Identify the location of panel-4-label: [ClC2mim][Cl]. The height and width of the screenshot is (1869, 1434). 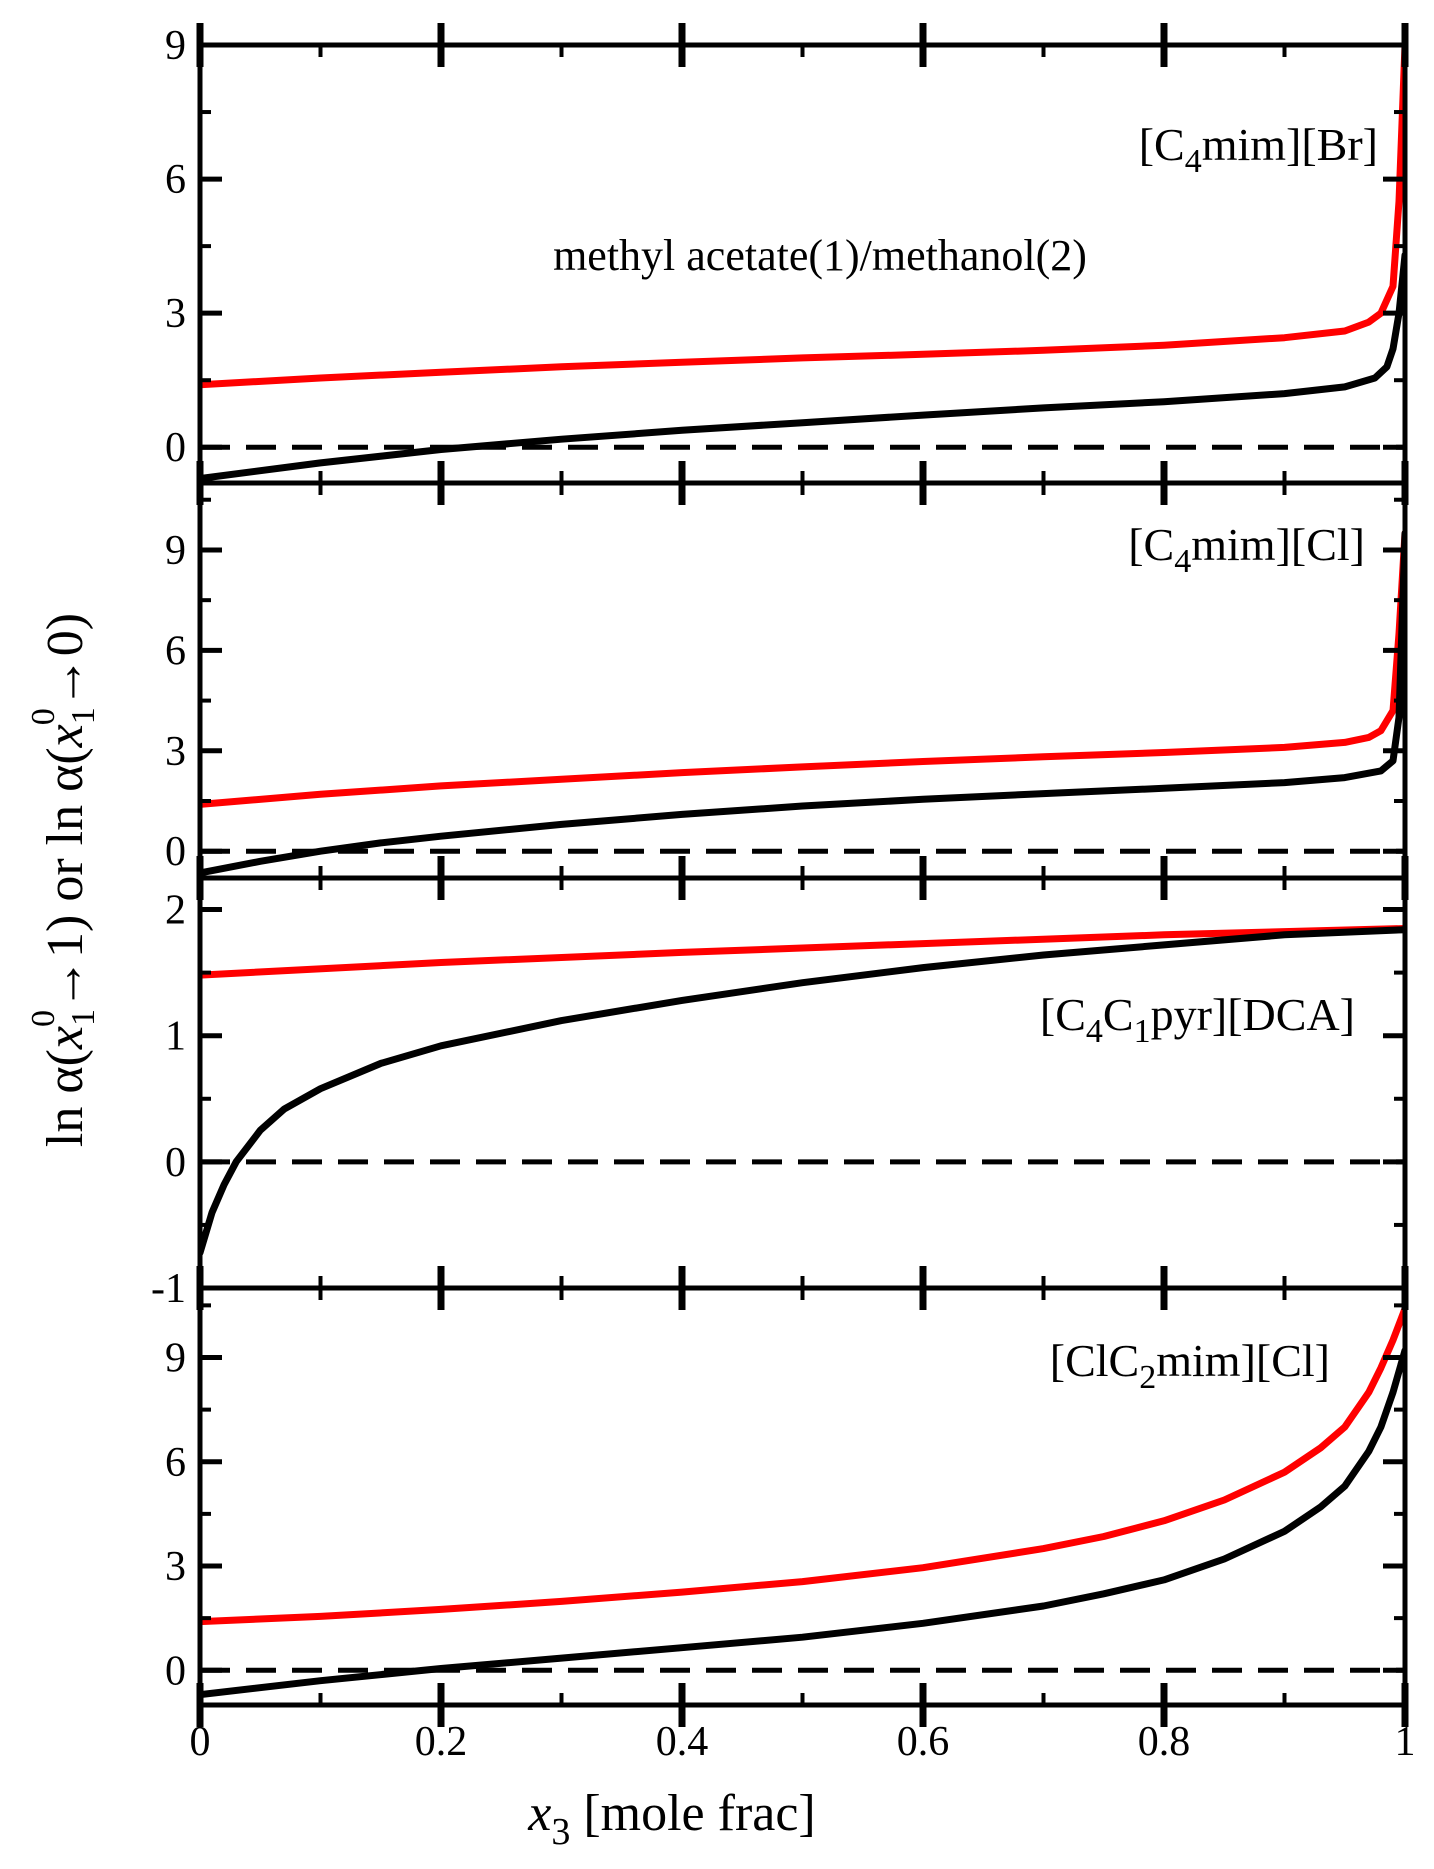
(1190, 1365).